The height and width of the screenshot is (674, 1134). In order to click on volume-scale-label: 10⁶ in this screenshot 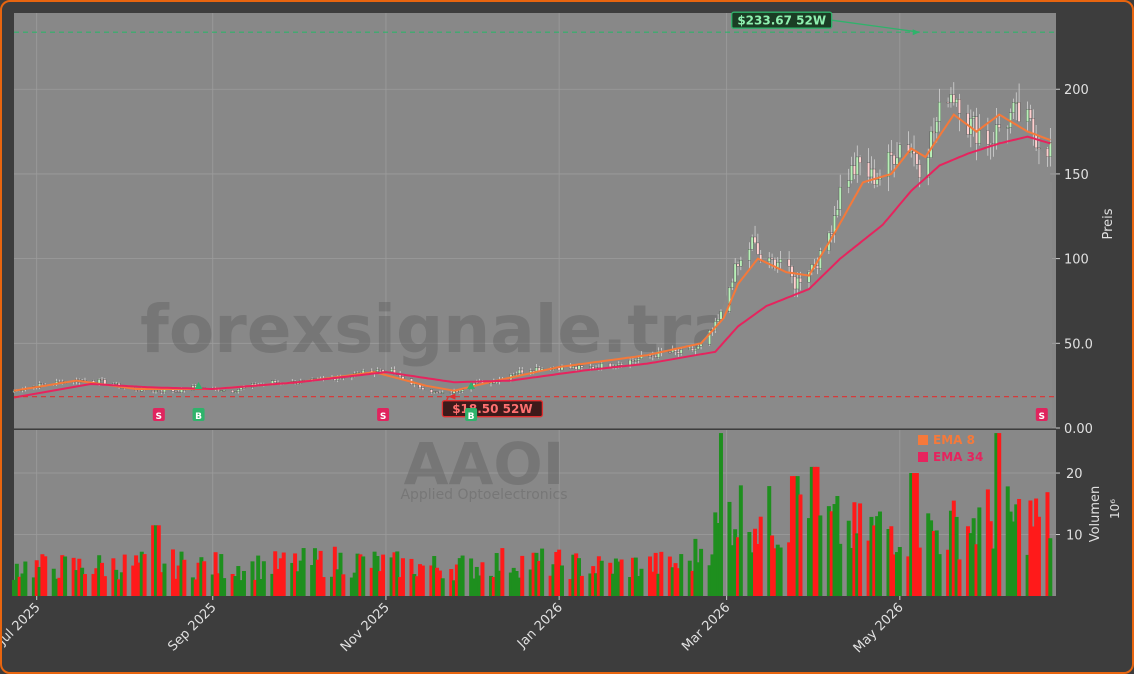, I will do `click(1115, 509)`.